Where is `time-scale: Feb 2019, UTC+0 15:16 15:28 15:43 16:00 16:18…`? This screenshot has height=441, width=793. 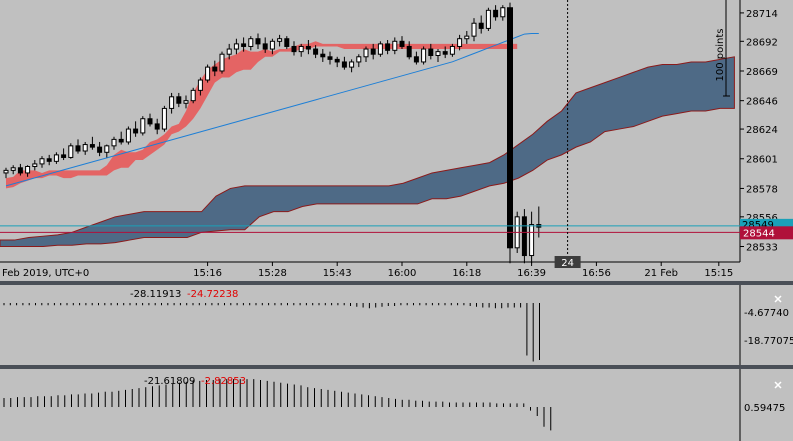 time-scale: Feb 2019, UTC+0 15:16 15:28 15:43 16:00 16:18… is located at coordinates (367, 270).